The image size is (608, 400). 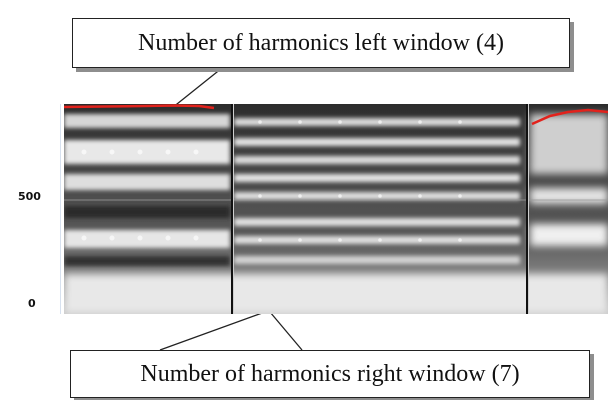 I want to click on left-window-harmonics-callout: Number of harmonics left window (4), so click(x=321, y=43).